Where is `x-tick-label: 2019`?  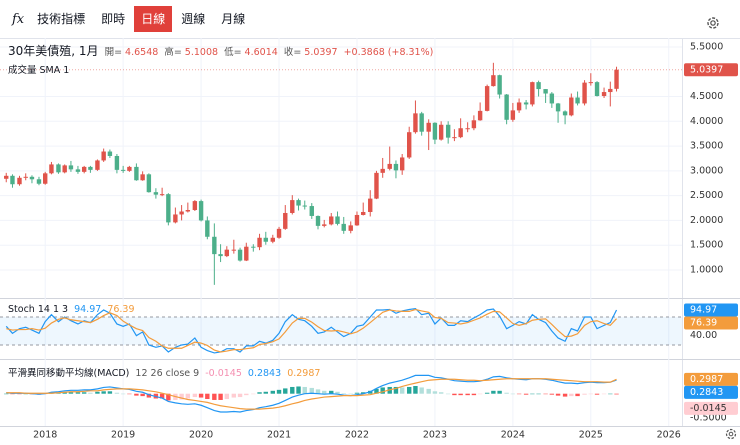 x-tick-label: 2019 is located at coordinates (123, 435).